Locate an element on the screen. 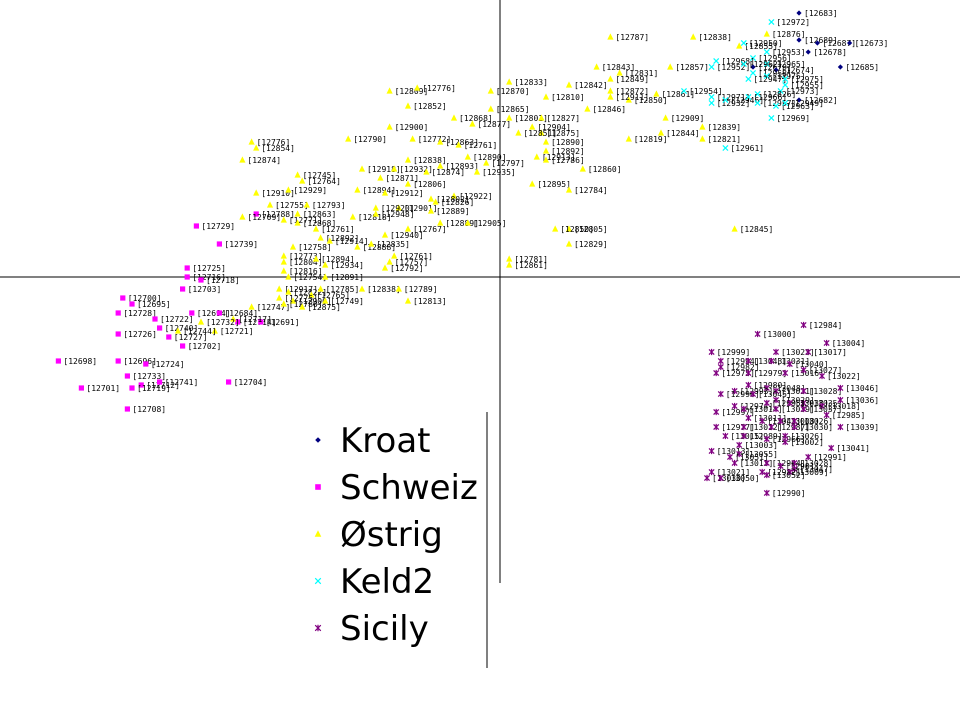  point-label: [12949] is located at coordinates (807, 103).